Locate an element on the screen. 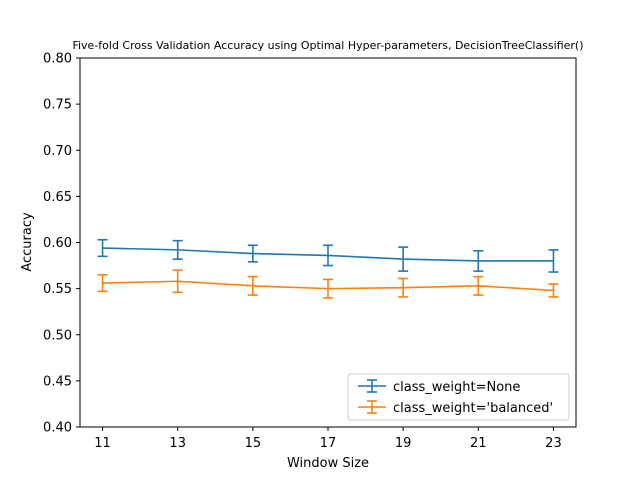  x-tick-label: 13 is located at coordinates (177, 443).